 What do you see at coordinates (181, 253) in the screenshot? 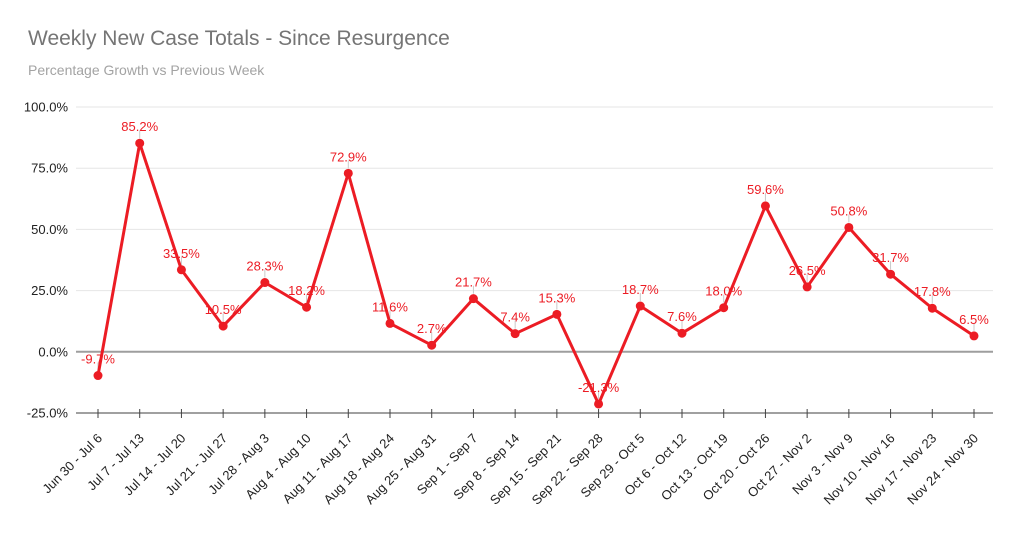
I see `data-point-label: 33.5%` at bounding box center [181, 253].